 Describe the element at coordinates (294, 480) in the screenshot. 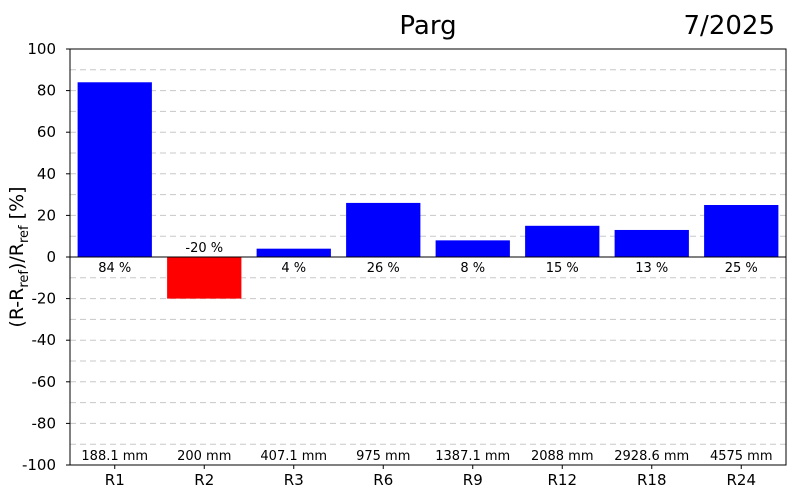

I see `x-tick-label: R3` at that location.